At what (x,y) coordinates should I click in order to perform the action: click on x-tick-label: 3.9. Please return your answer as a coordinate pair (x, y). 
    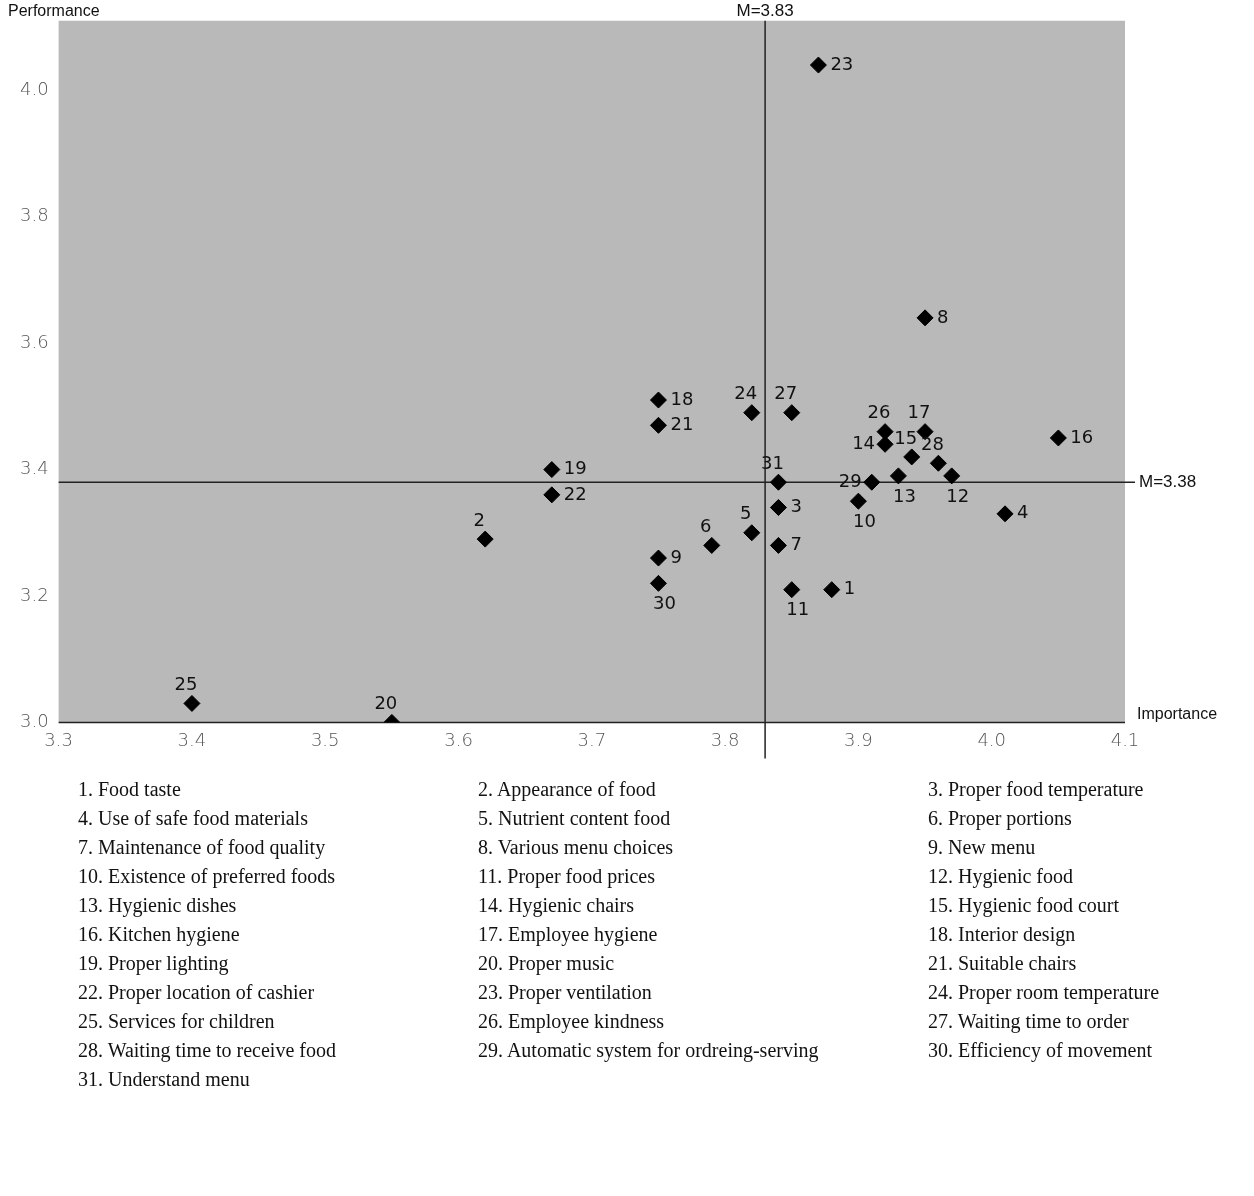
    Looking at the image, I should click on (858, 739).